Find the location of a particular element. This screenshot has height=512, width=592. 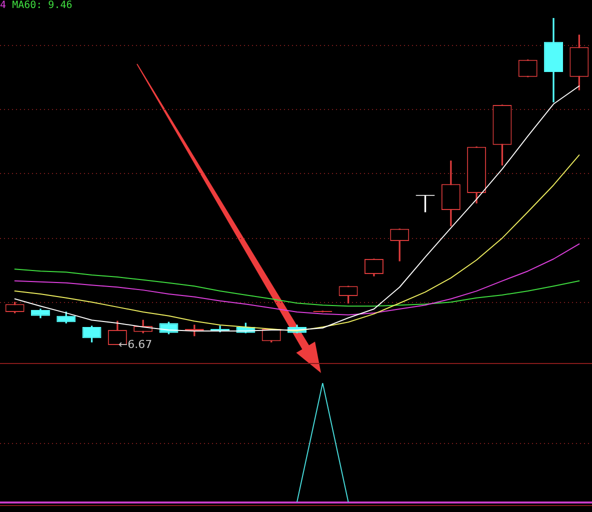

text: MA60: 9.46 is located at coordinates (42, 5).